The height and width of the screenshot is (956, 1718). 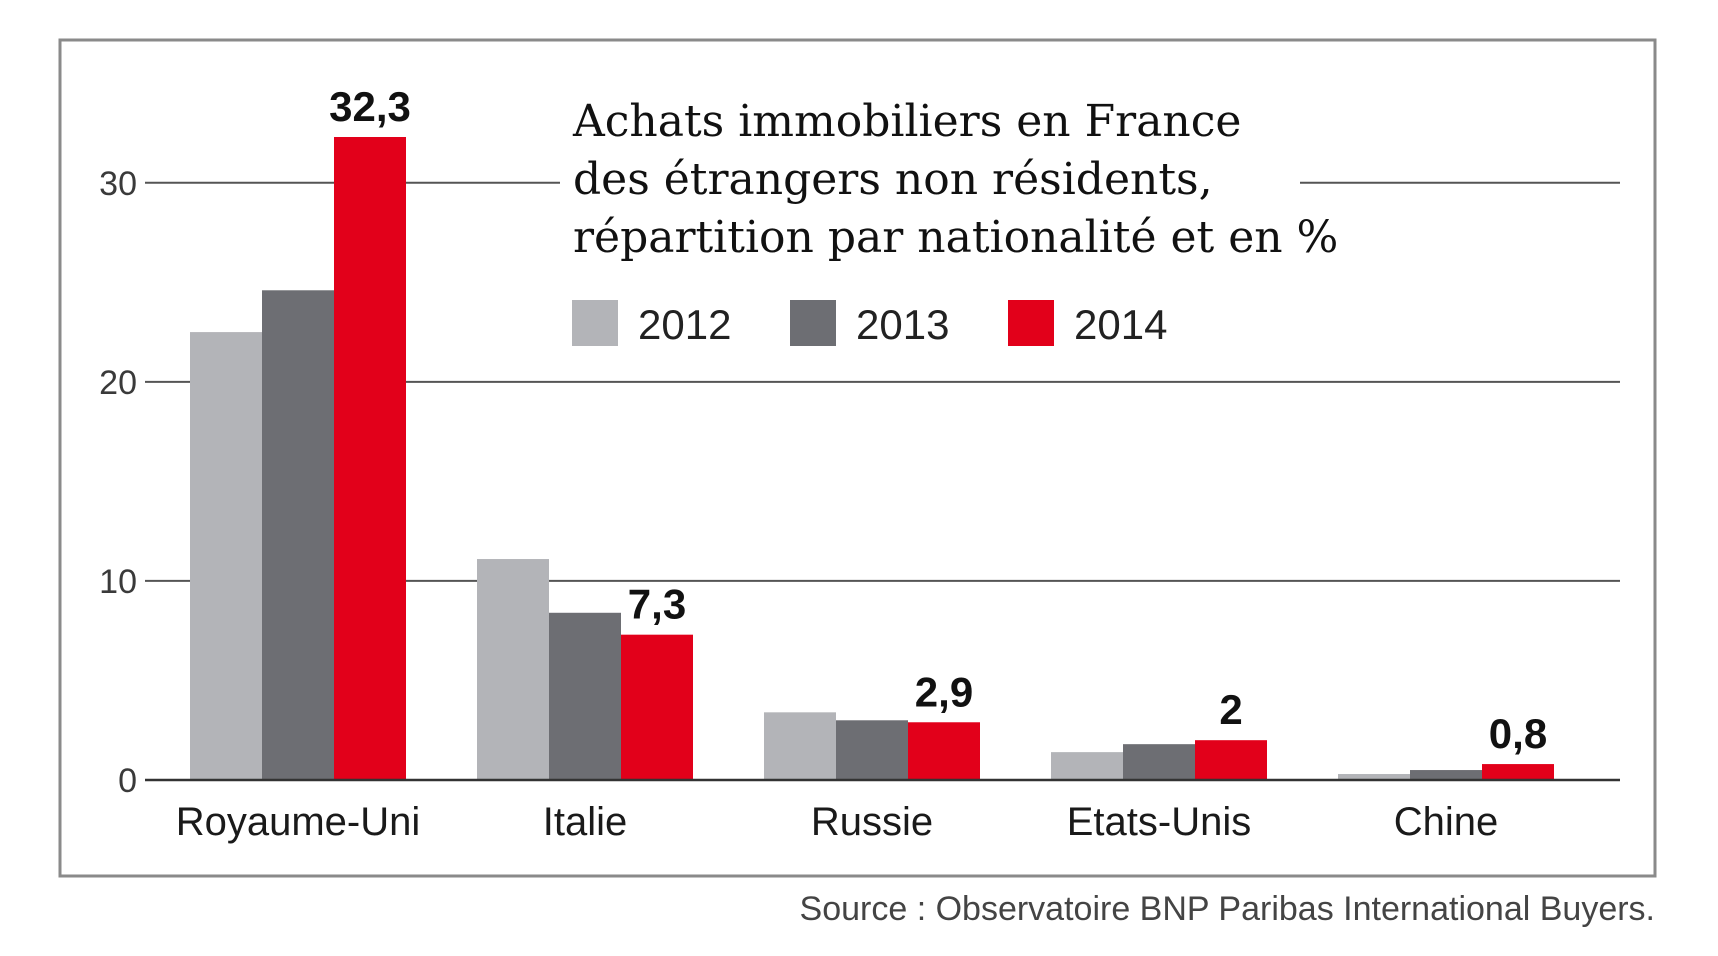 I want to click on title-line-3: répartition par nationalité et en %, so click(x=955, y=237).